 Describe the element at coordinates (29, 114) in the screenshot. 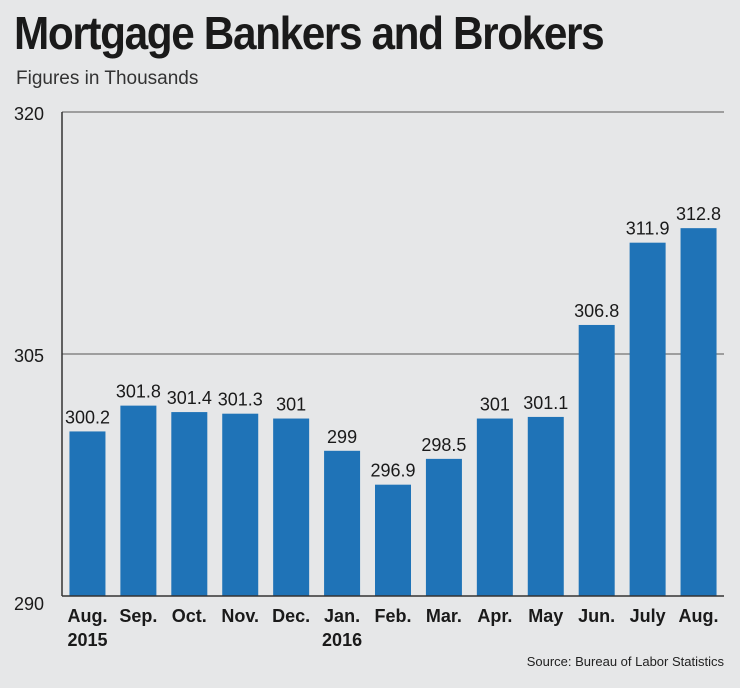

I see `y-tick-label: 320` at that location.